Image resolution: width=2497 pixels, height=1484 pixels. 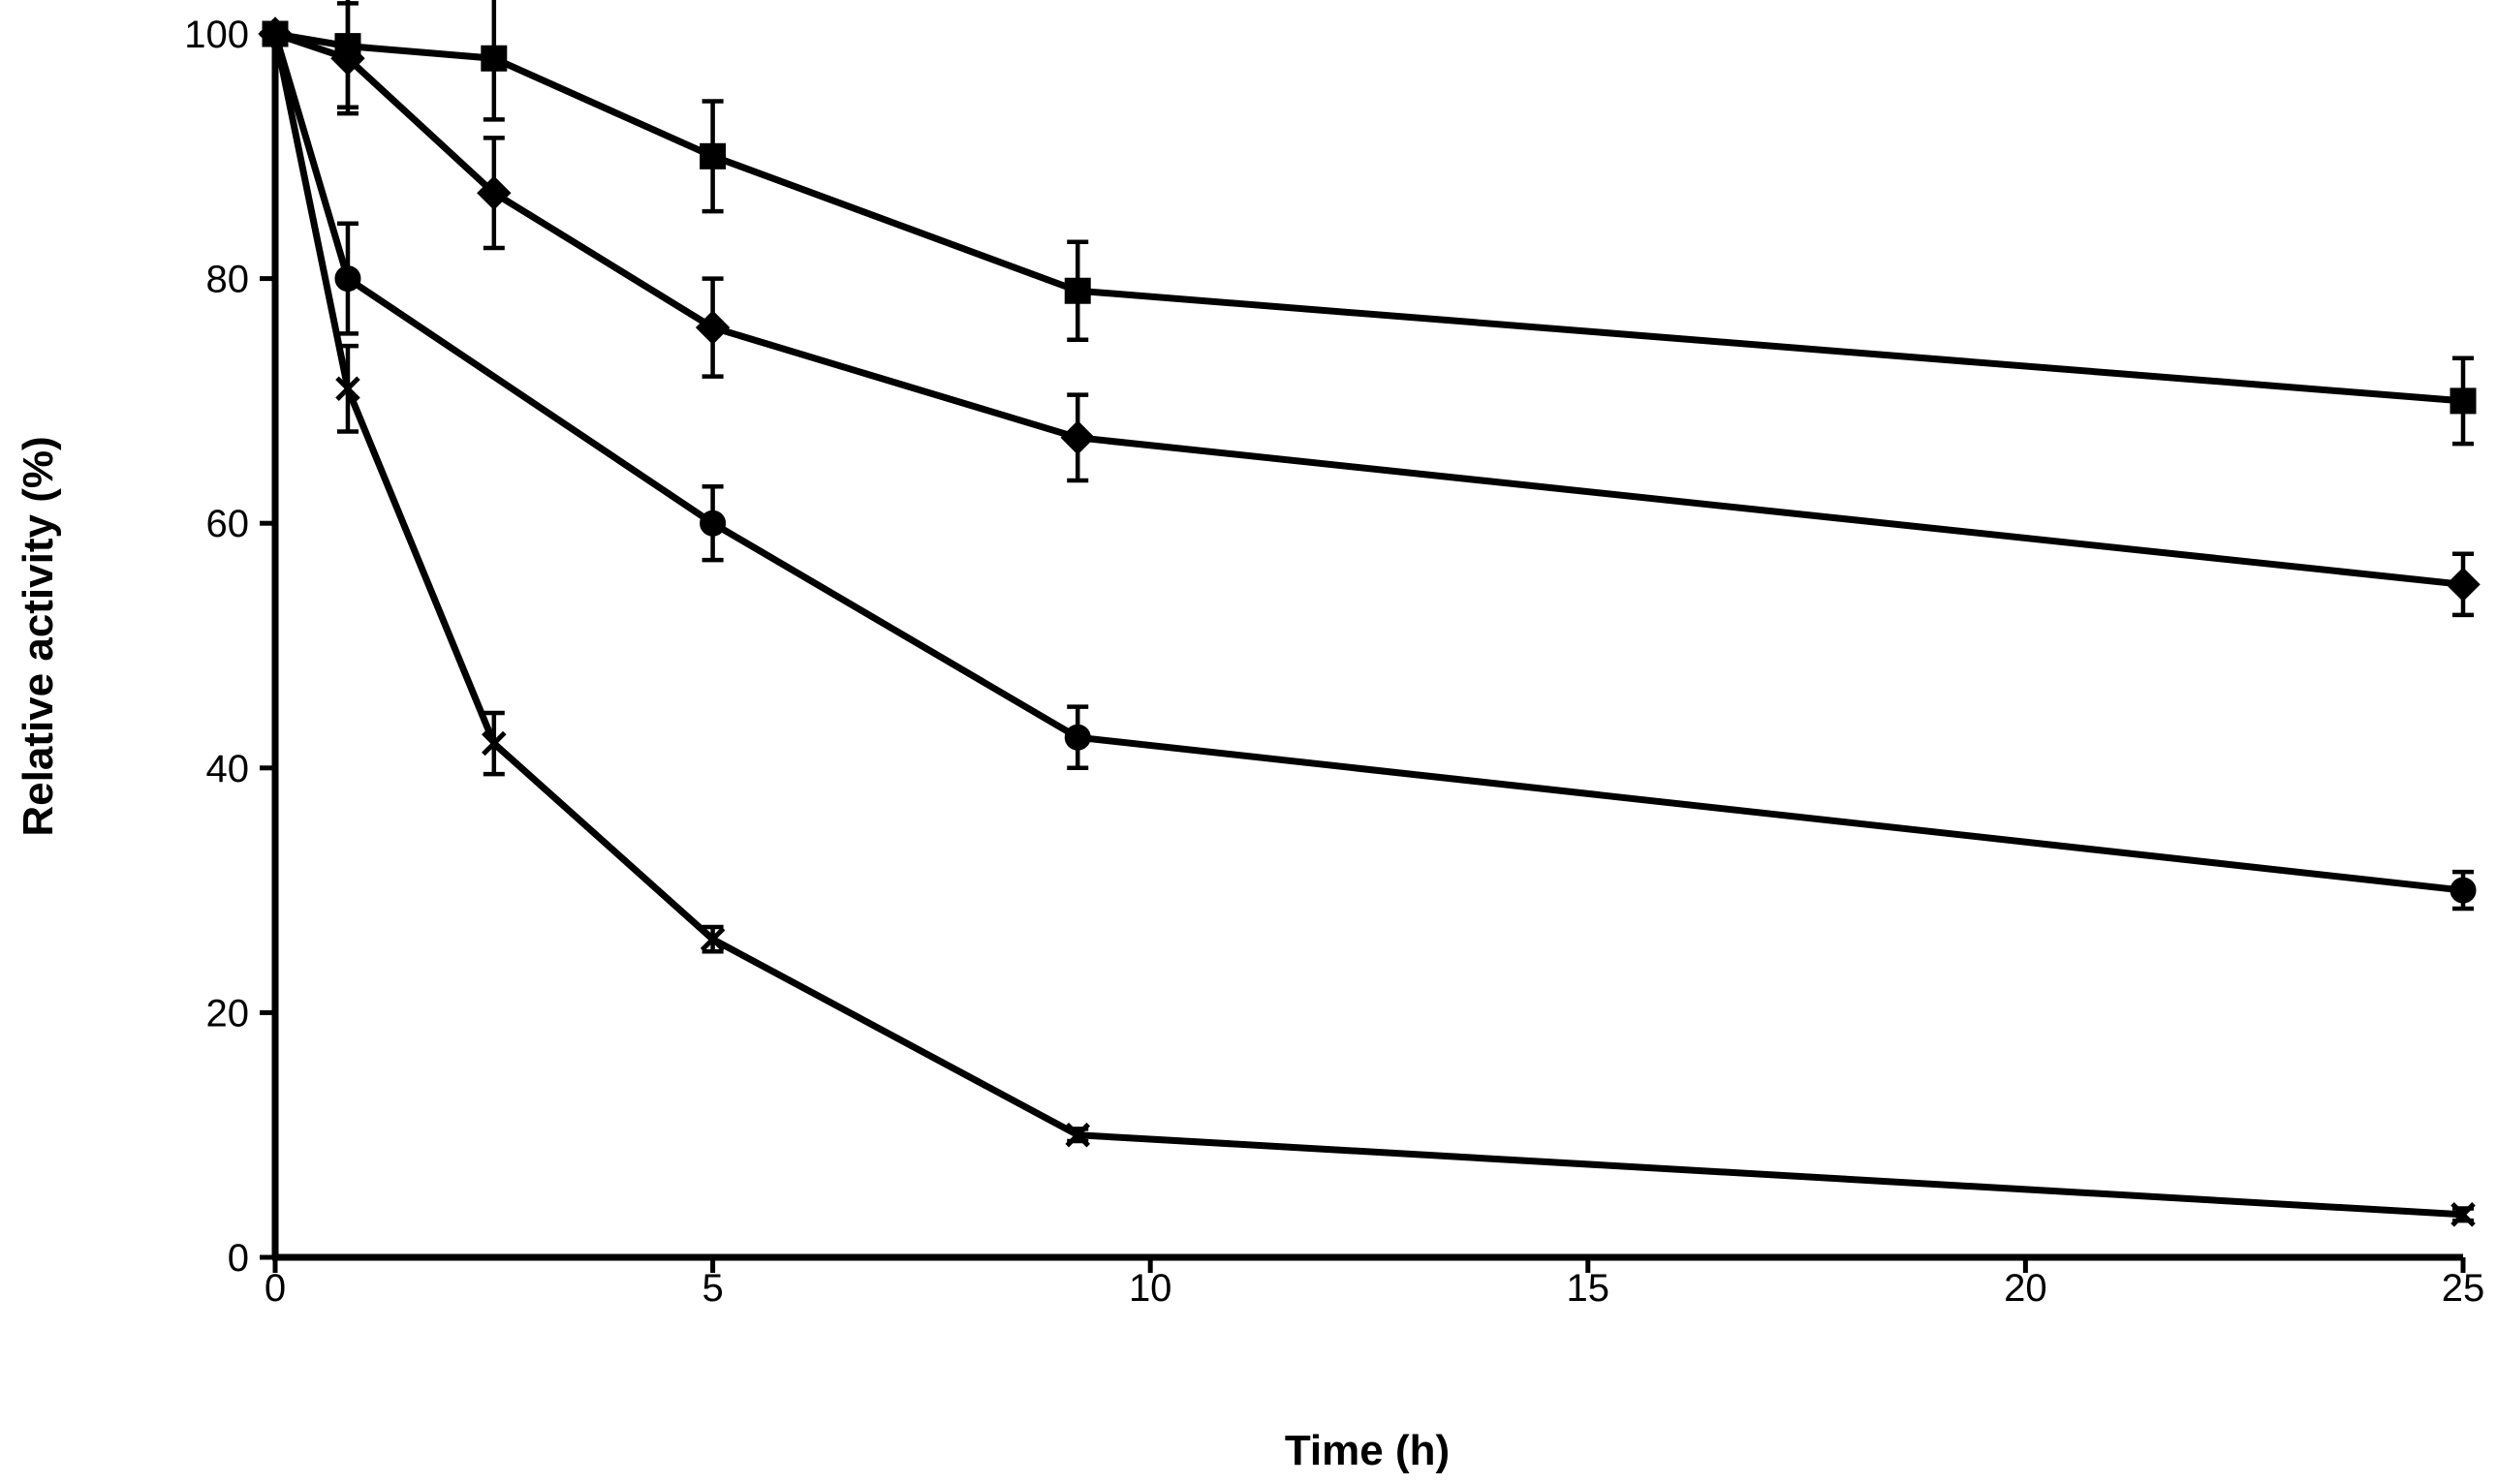 I want to click on x-tick-label-5: 25, so click(x=2464, y=1288).